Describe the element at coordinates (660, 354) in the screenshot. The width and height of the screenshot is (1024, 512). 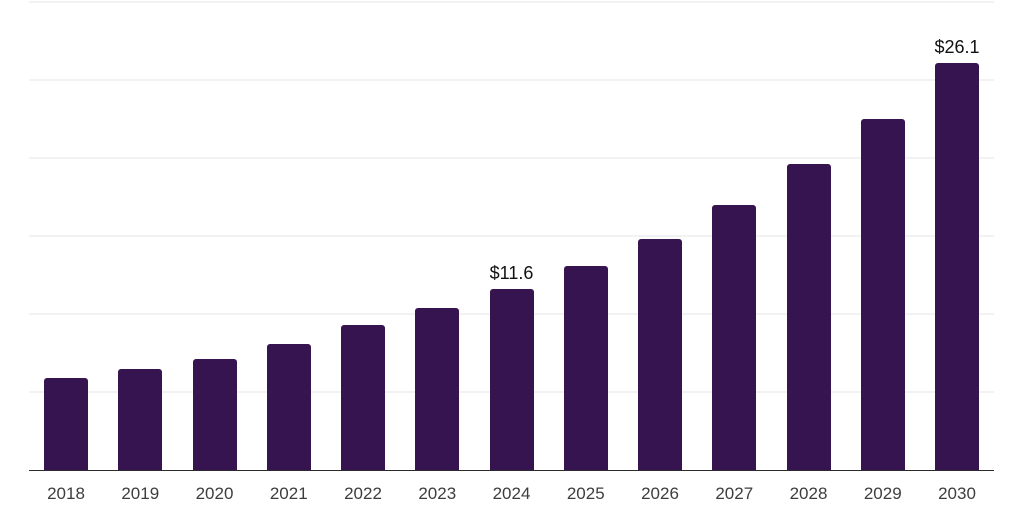
I see `bar-2026` at that location.